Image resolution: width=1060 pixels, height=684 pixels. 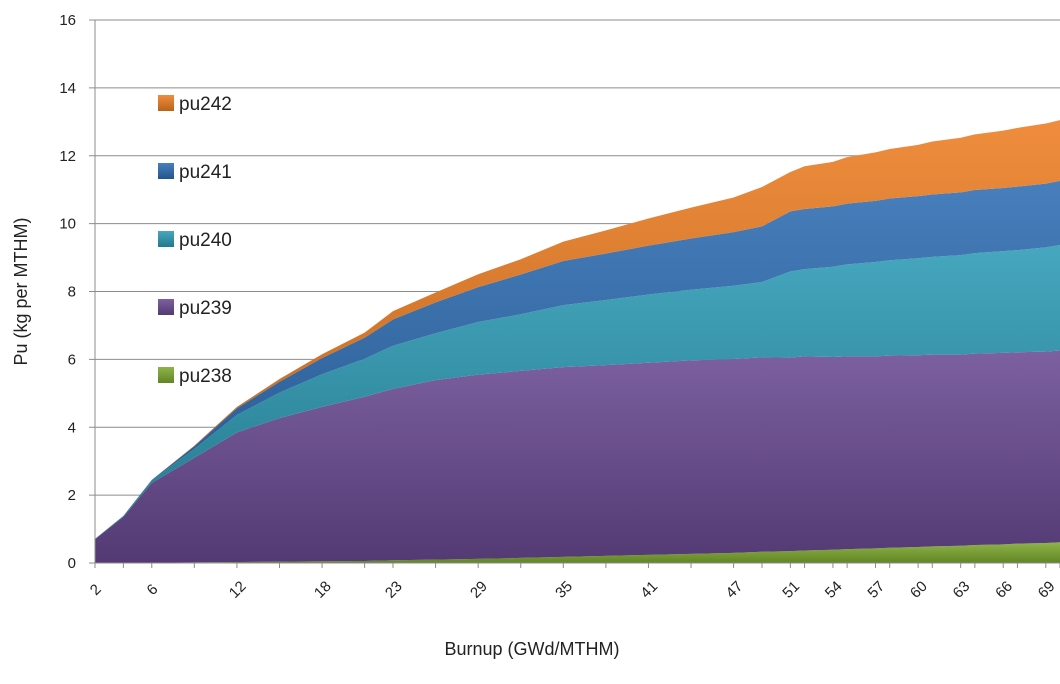 I want to click on y-tick-label: 14, so click(x=67, y=88).